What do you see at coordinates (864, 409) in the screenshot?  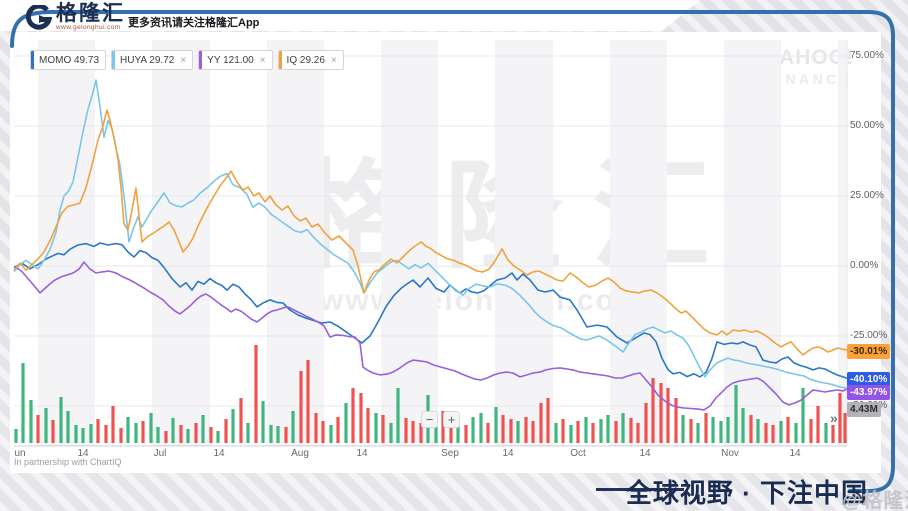 I see `price-badge: 4.43M` at bounding box center [864, 409].